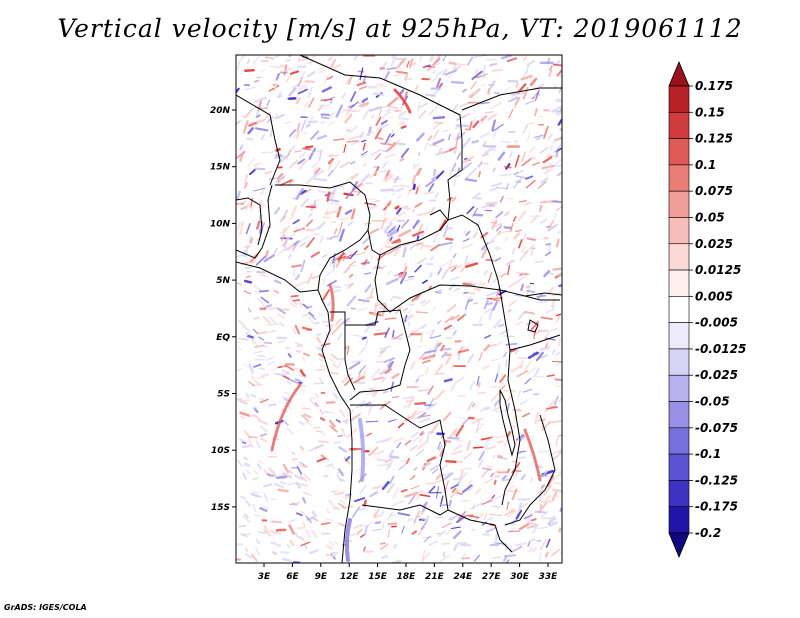 Image resolution: width=800 pixels, height=618 pixels. I want to click on lon-label: 15E, so click(378, 577).